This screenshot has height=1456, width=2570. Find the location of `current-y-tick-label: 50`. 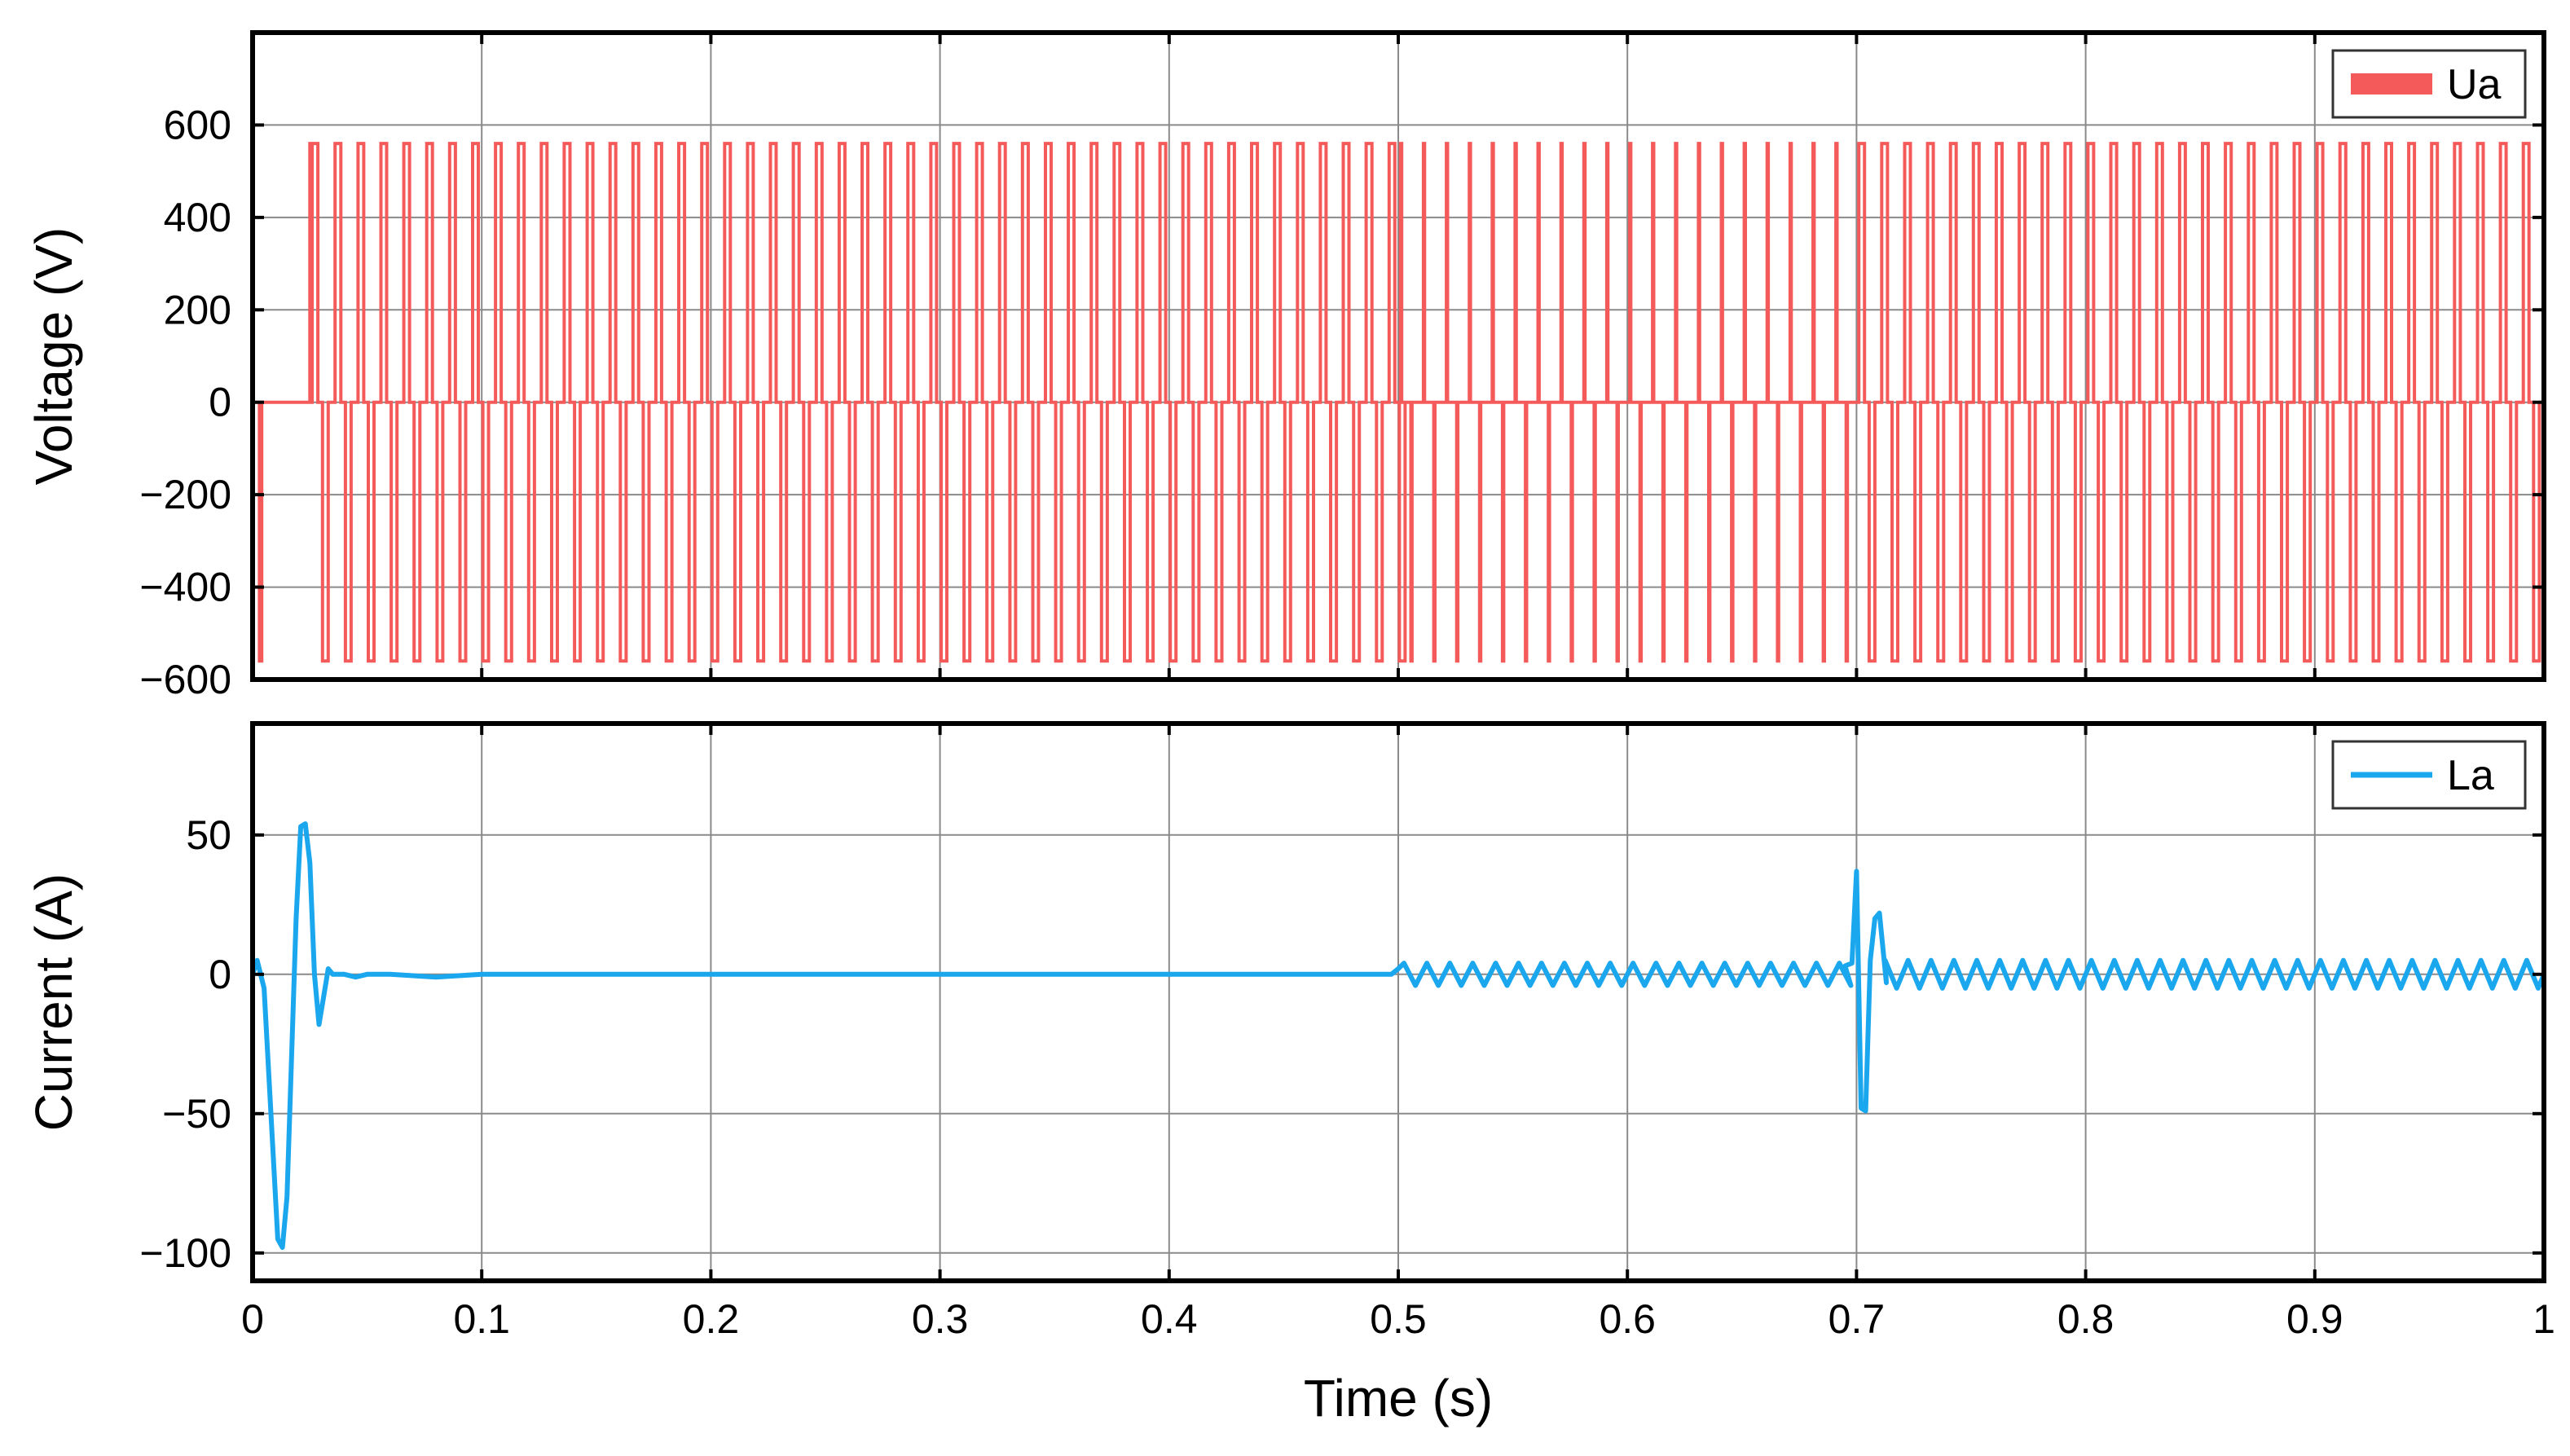

current-y-tick-label: 50 is located at coordinates (208, 835).